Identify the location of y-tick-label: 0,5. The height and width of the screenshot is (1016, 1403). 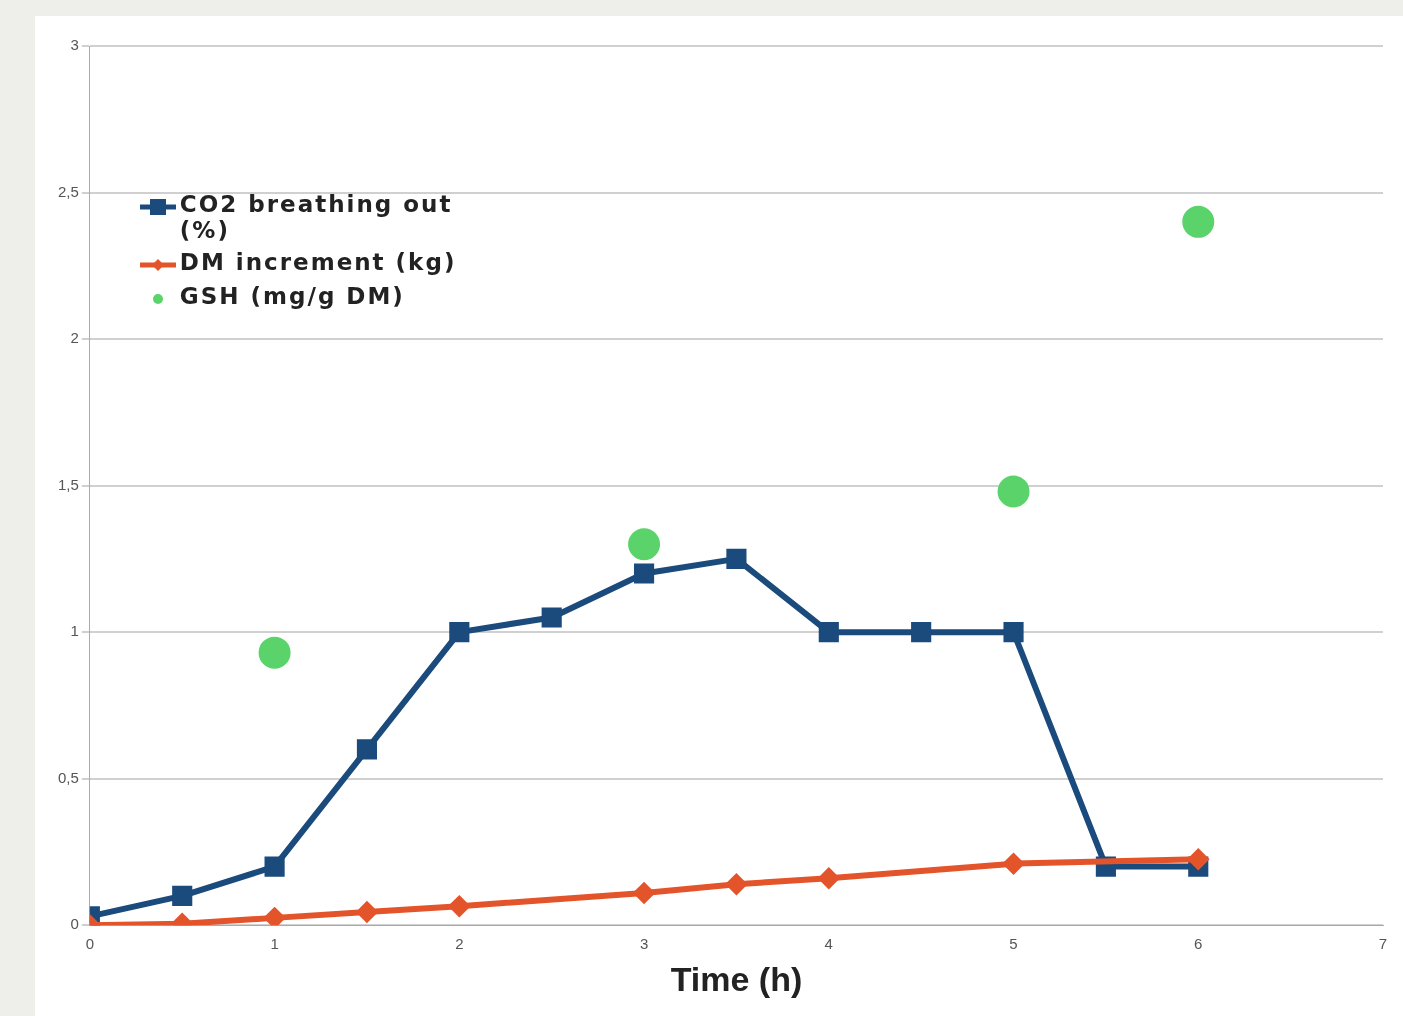
(68, 777).